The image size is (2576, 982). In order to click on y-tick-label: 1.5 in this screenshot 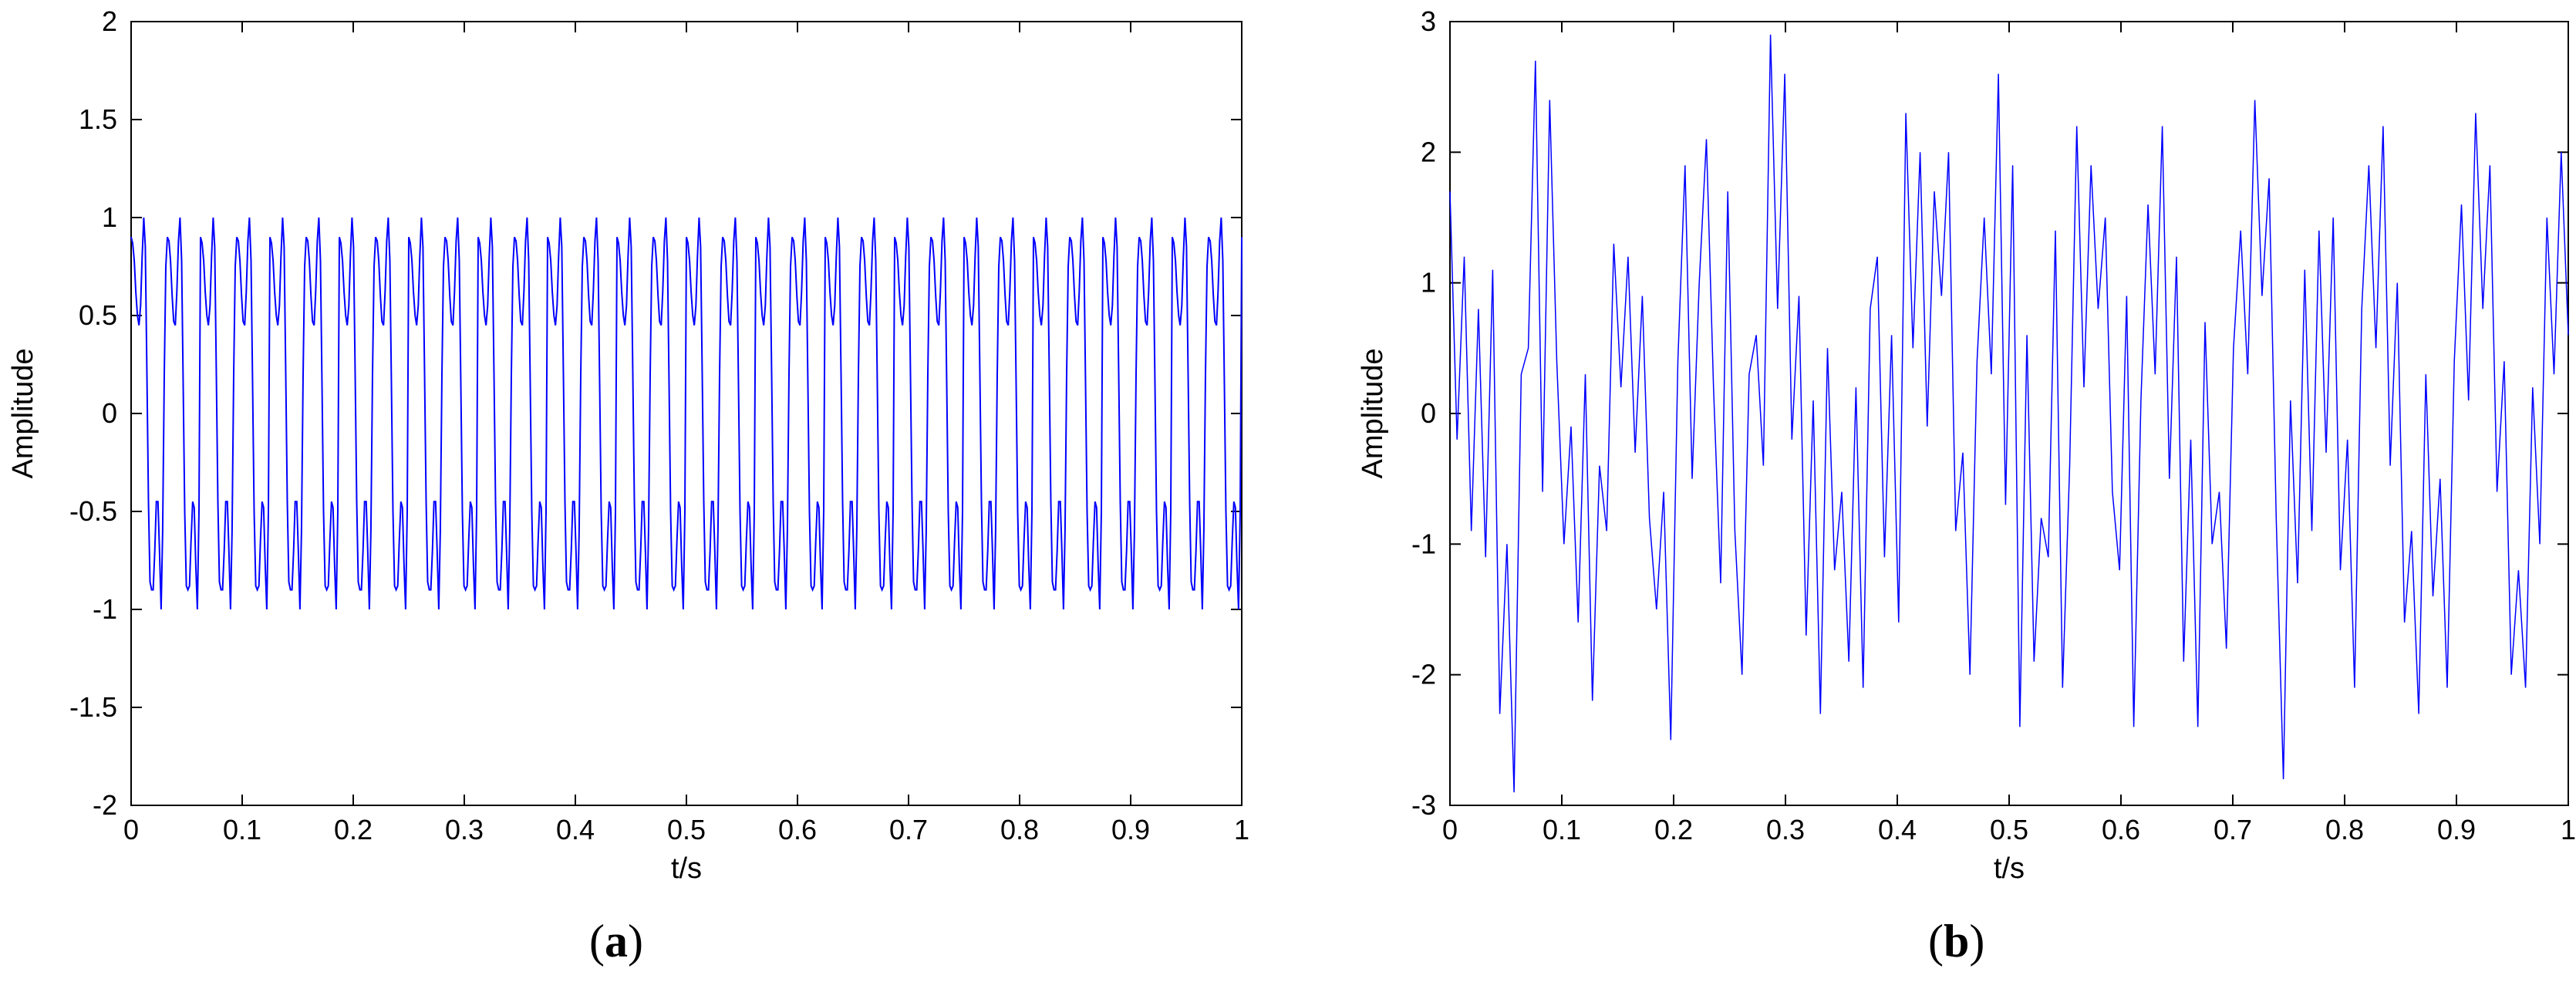, I will do `click(98, 119)`.